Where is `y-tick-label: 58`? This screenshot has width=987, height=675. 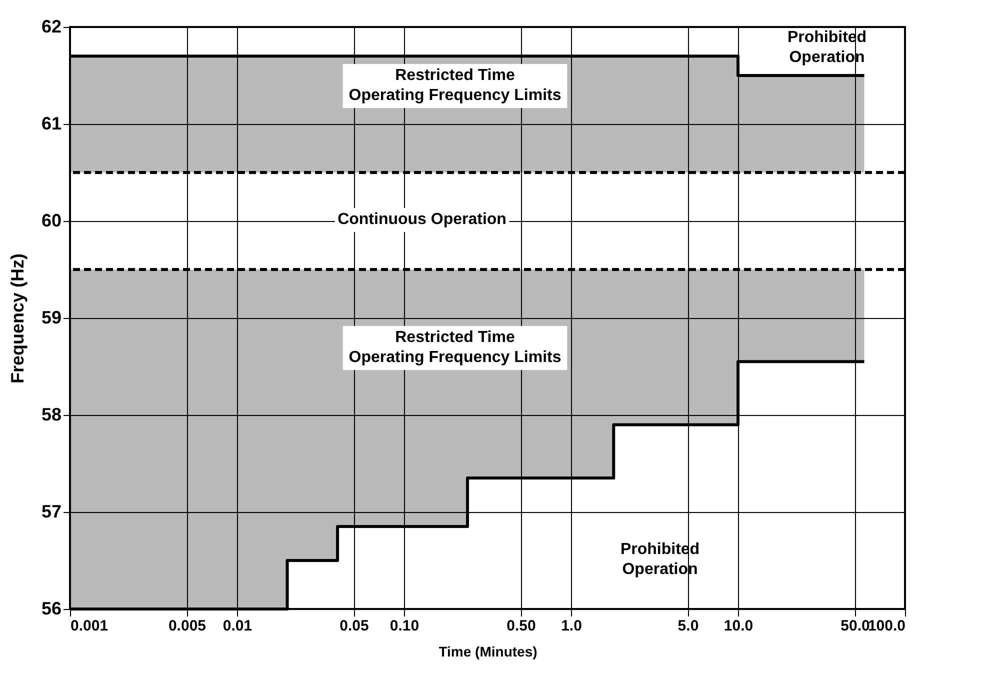
y-tick-label: 58 is located at coordinates (51, 414).